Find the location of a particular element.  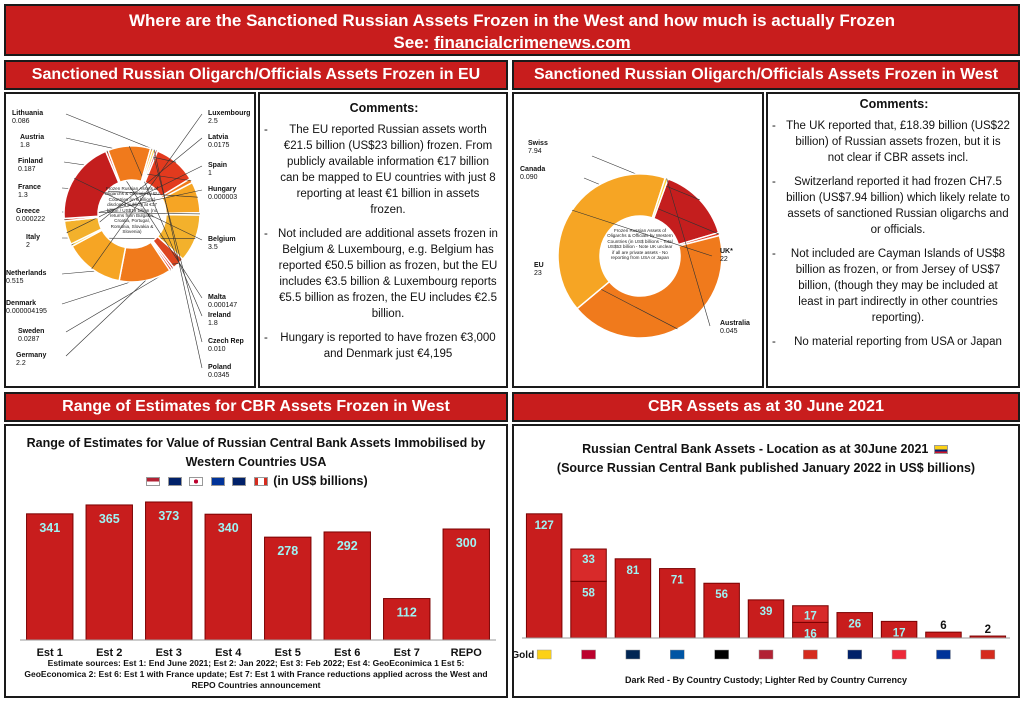

cbr-june-category-label: Gold is located at coordinates (524, 655).